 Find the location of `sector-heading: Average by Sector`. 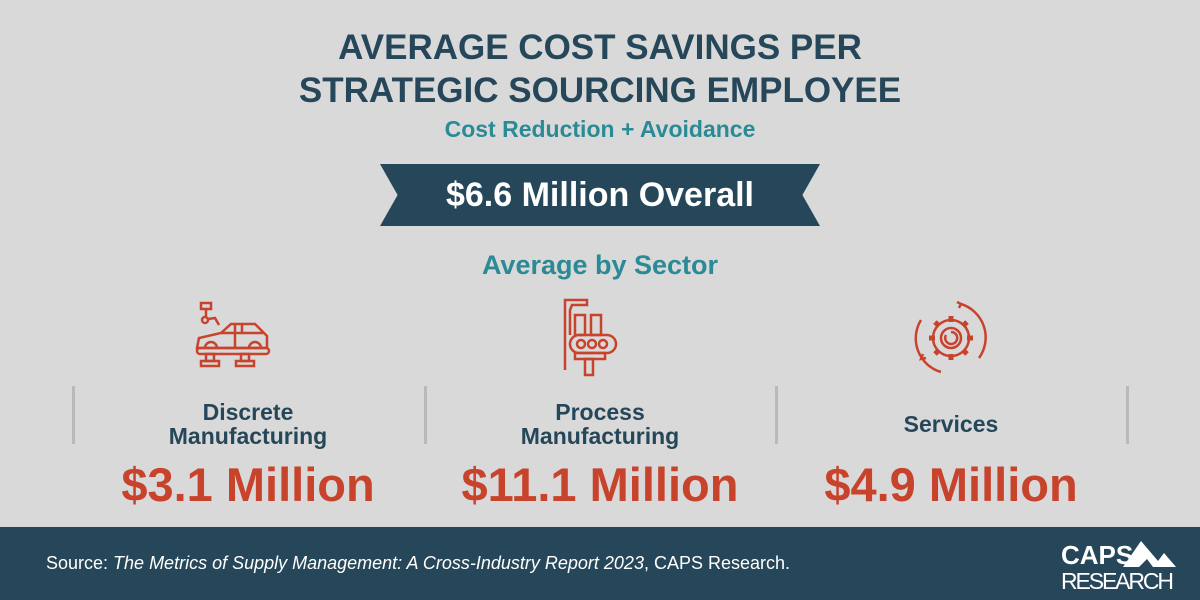

sector-heading: Average by Sector is located at coordinates (600, 265).